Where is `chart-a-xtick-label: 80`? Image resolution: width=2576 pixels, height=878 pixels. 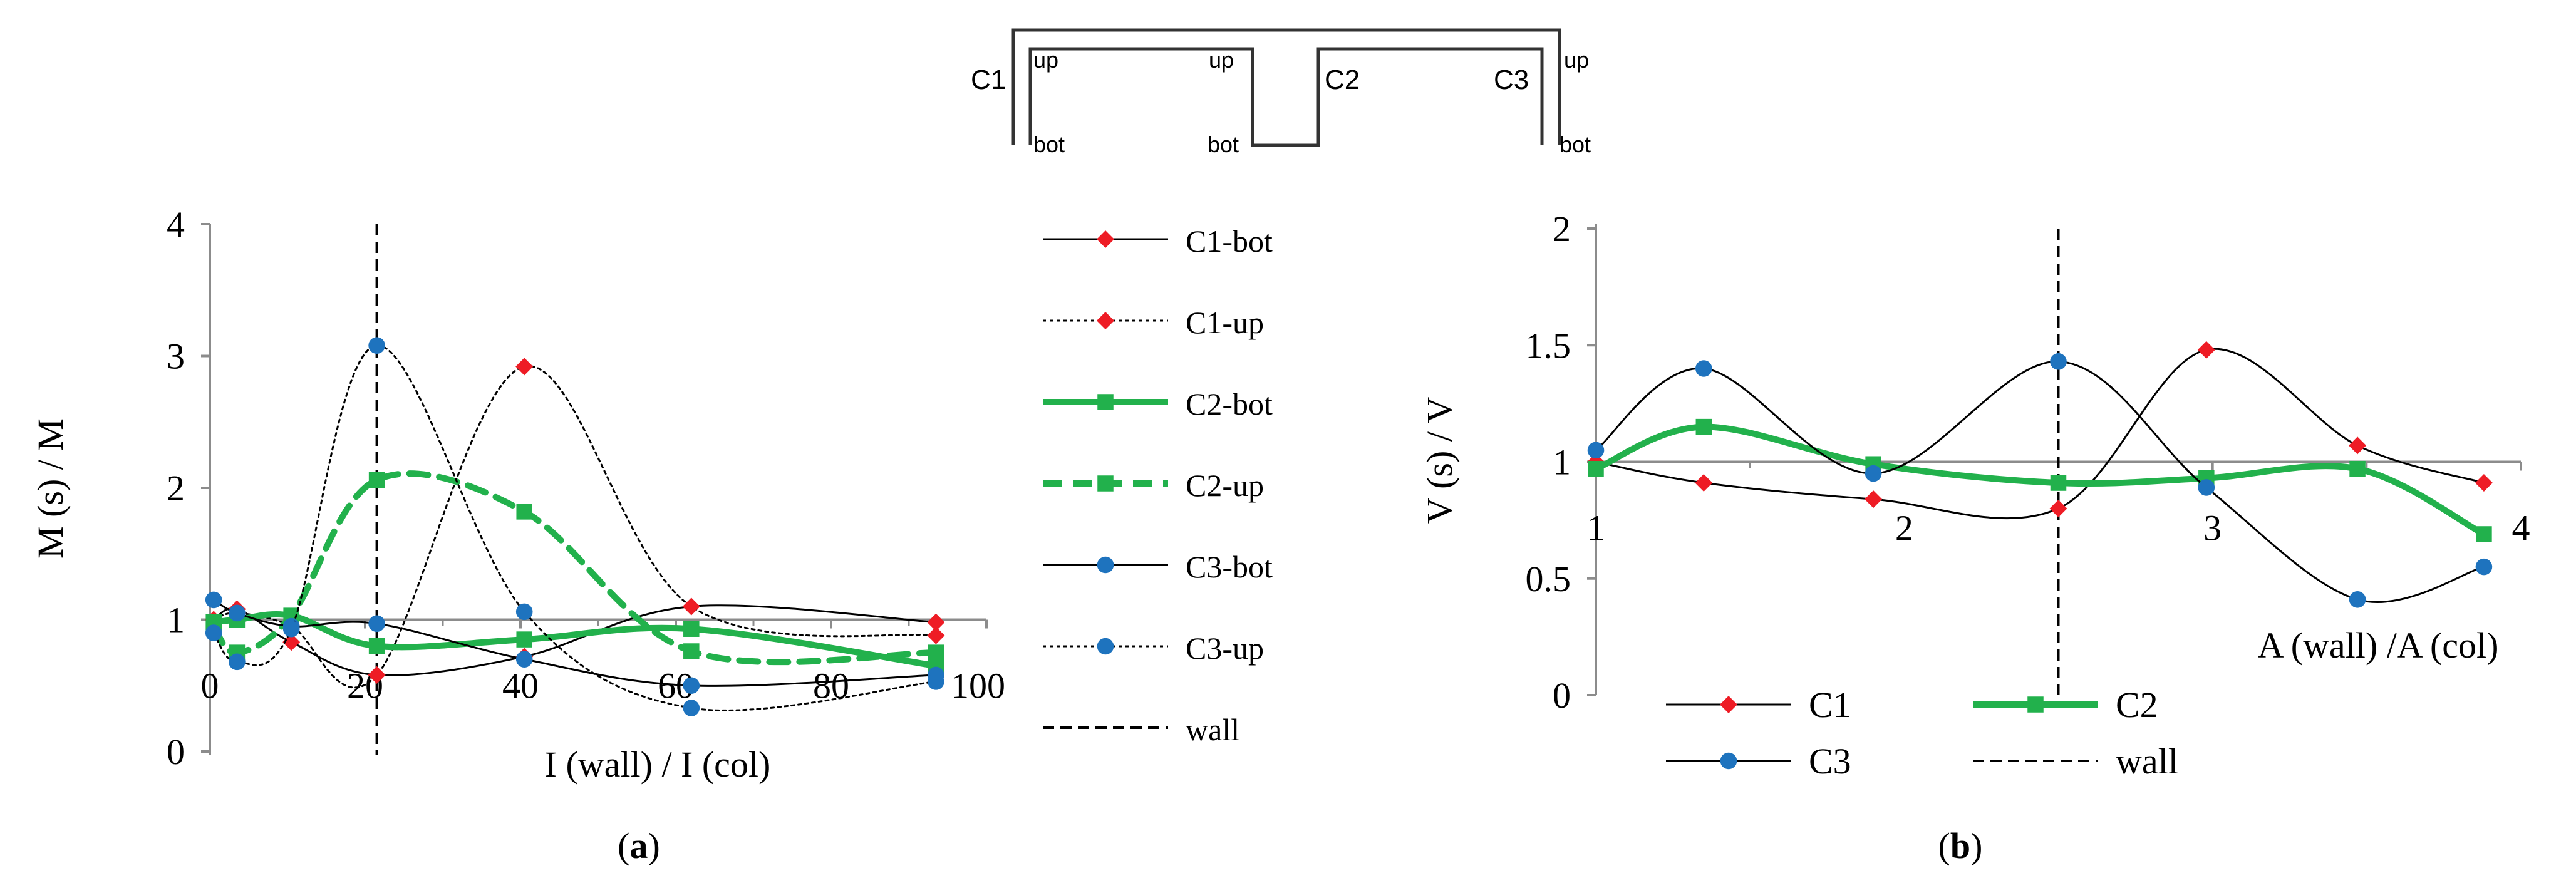
chart-a-xtick-label: 80 is located at coordinates (831, 686).